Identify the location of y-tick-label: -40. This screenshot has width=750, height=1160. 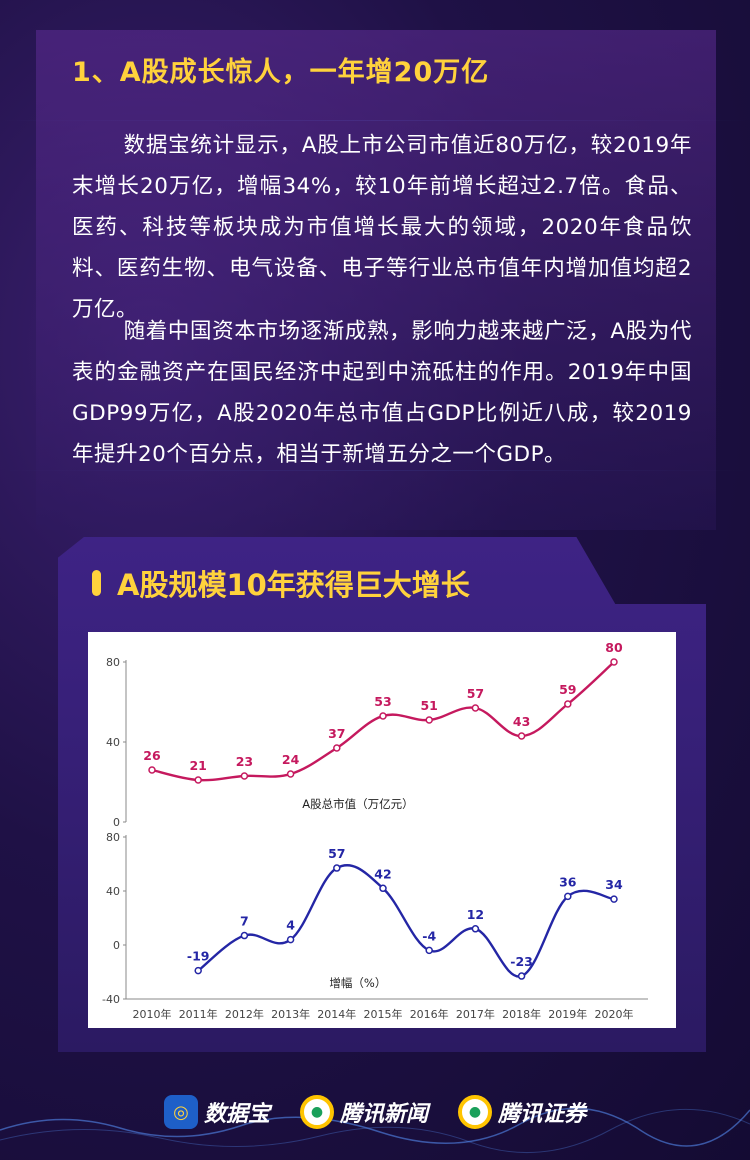
(111, 999).